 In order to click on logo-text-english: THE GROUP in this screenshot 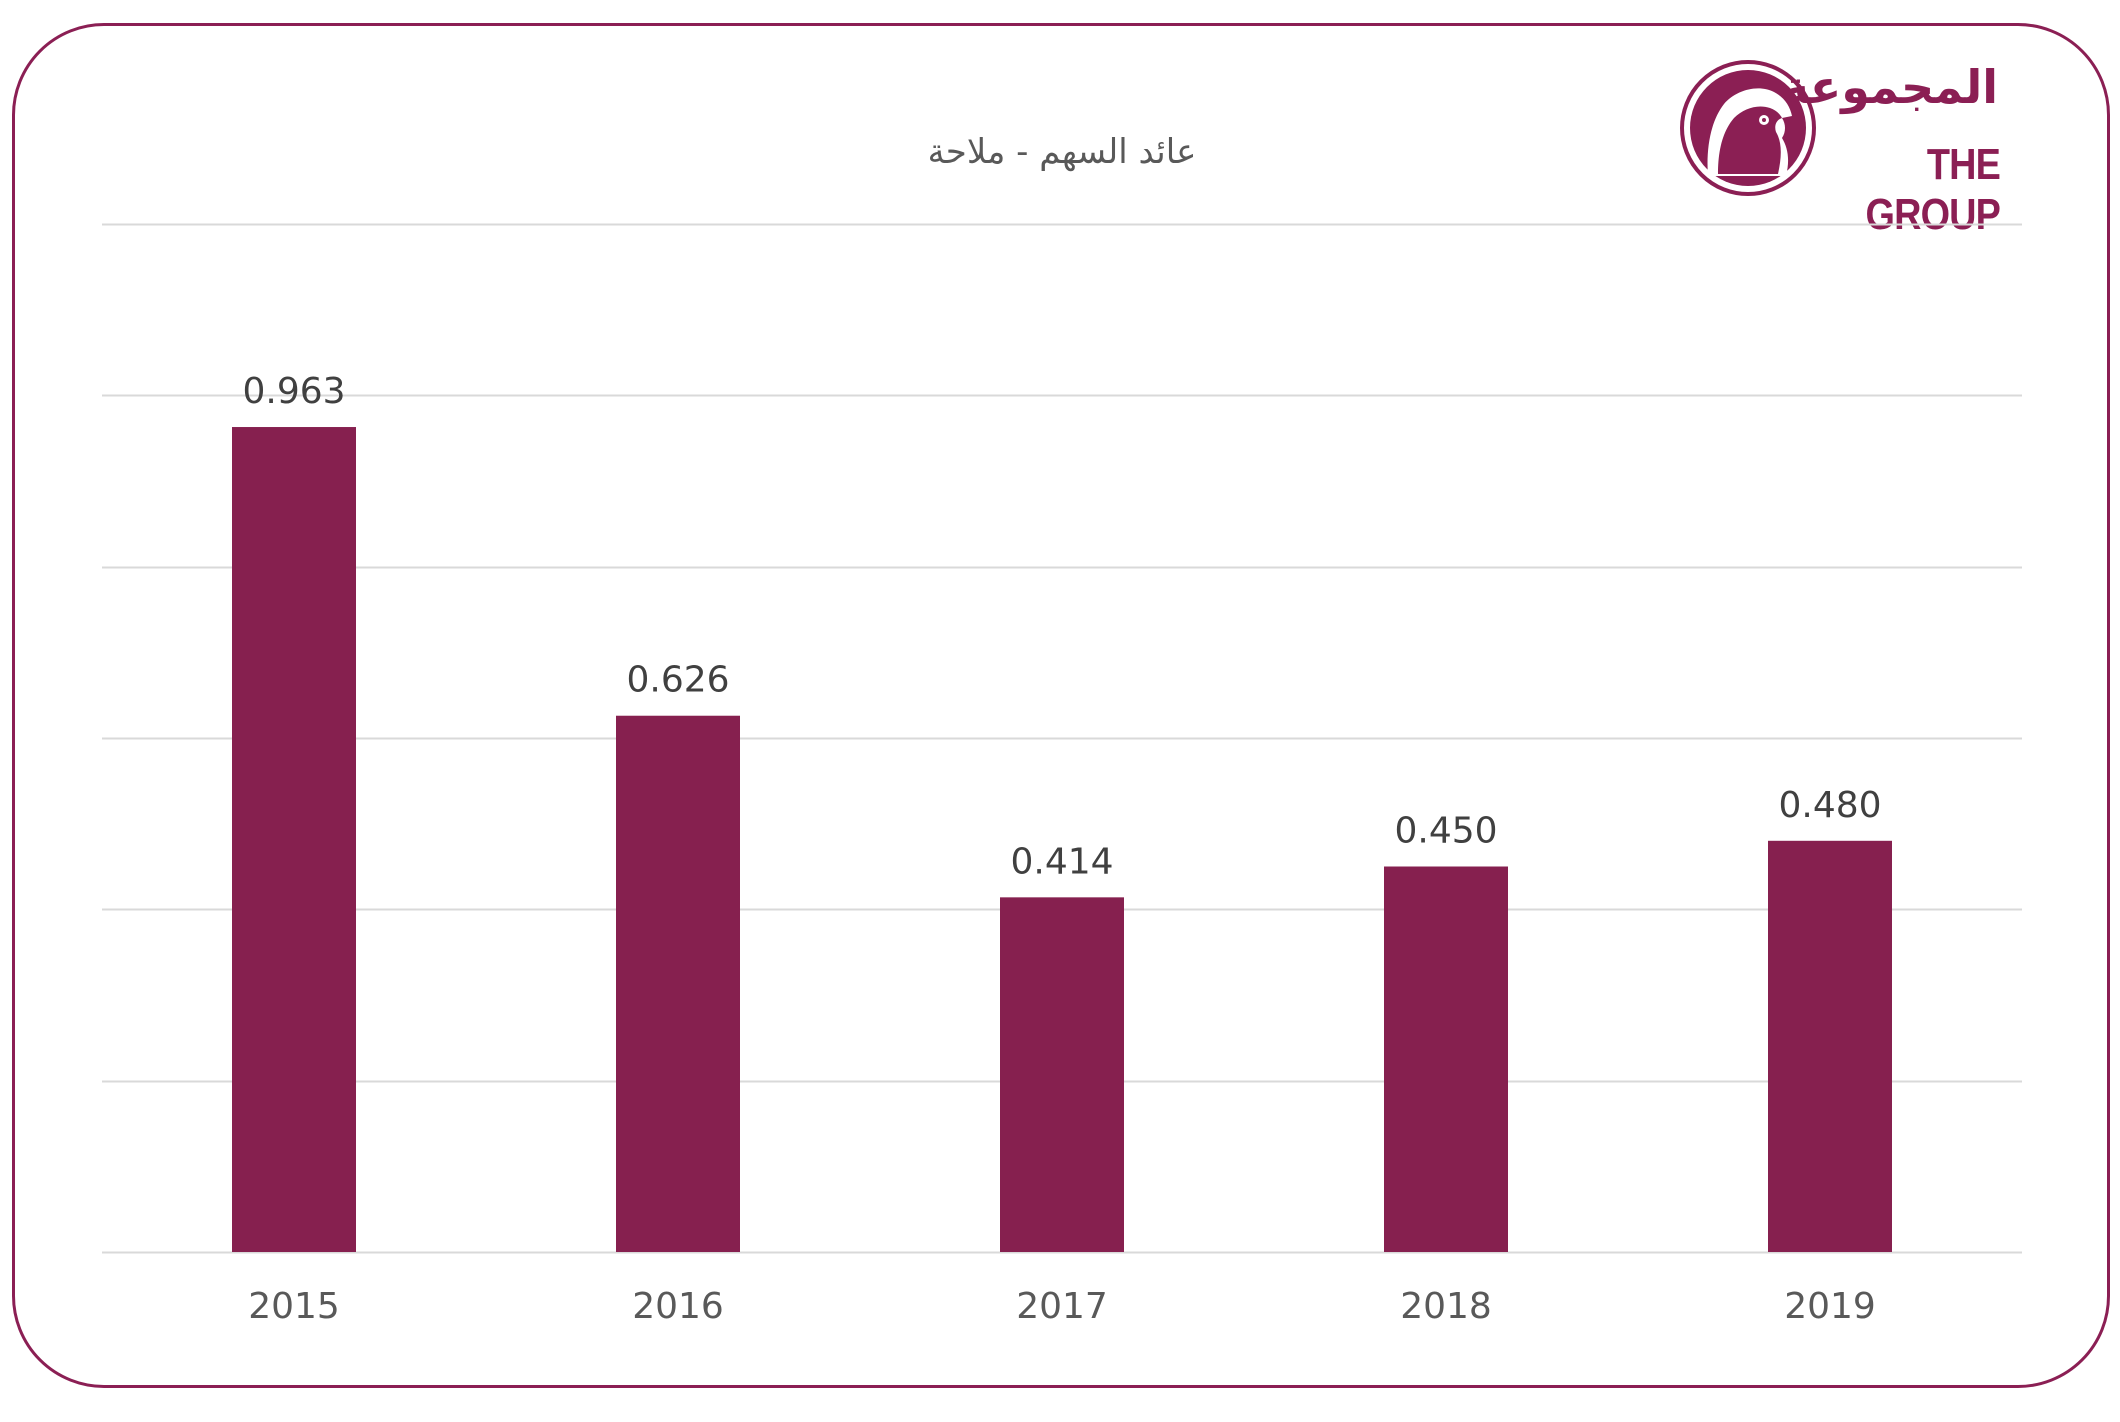, I will do `click(1933, 189)`.